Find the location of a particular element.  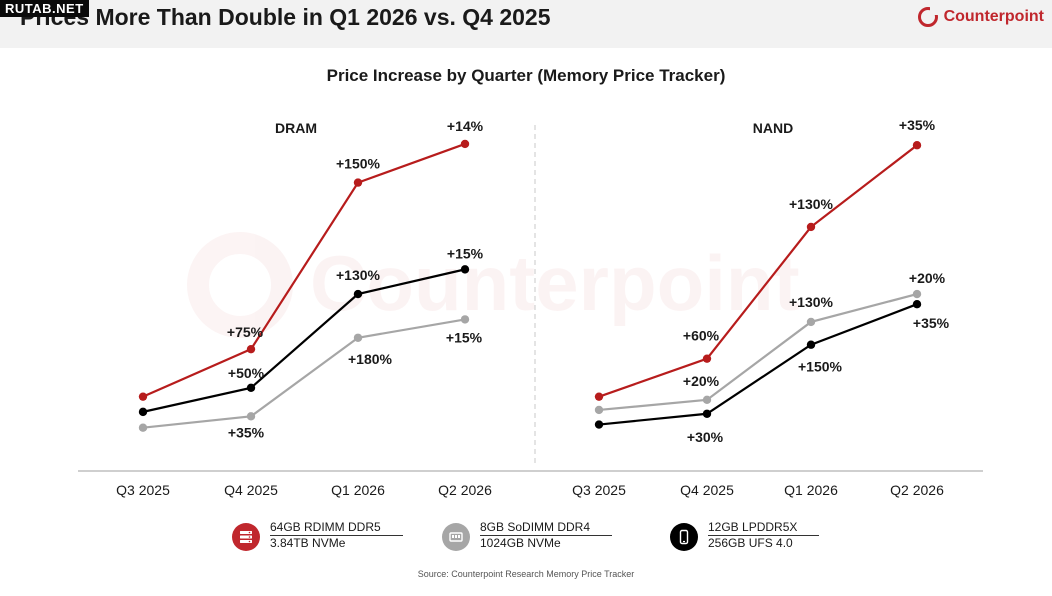

site-watermark: RUTAB.NET is located at coordinates (44, 8).